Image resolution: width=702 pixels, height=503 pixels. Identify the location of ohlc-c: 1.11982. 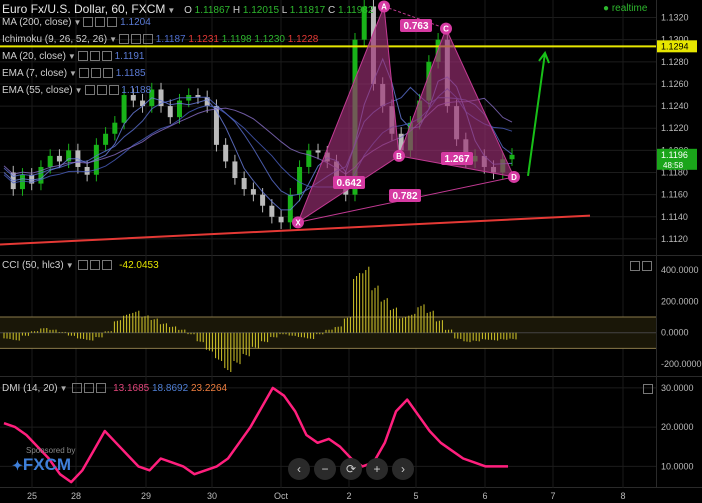
(355, 10).